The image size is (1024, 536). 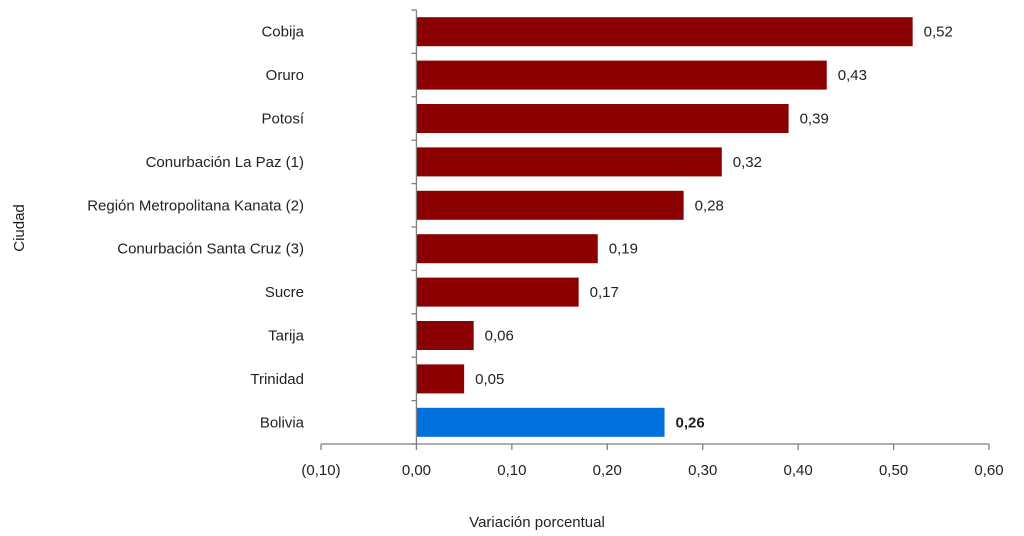 What do you see at coordinates (747, 162) in the screenshot?
I see `data-label-conurbacion-la-paz-1: 0,32` at bounding box center [747, 162].